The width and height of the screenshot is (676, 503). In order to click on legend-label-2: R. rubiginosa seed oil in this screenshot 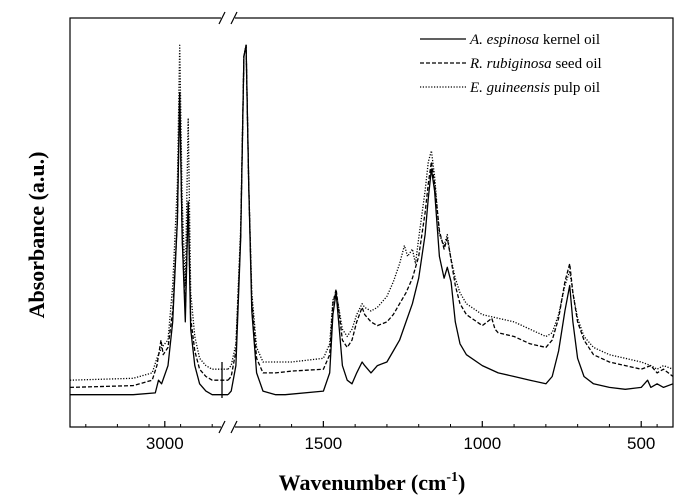, I will do `click(535, 64)`.